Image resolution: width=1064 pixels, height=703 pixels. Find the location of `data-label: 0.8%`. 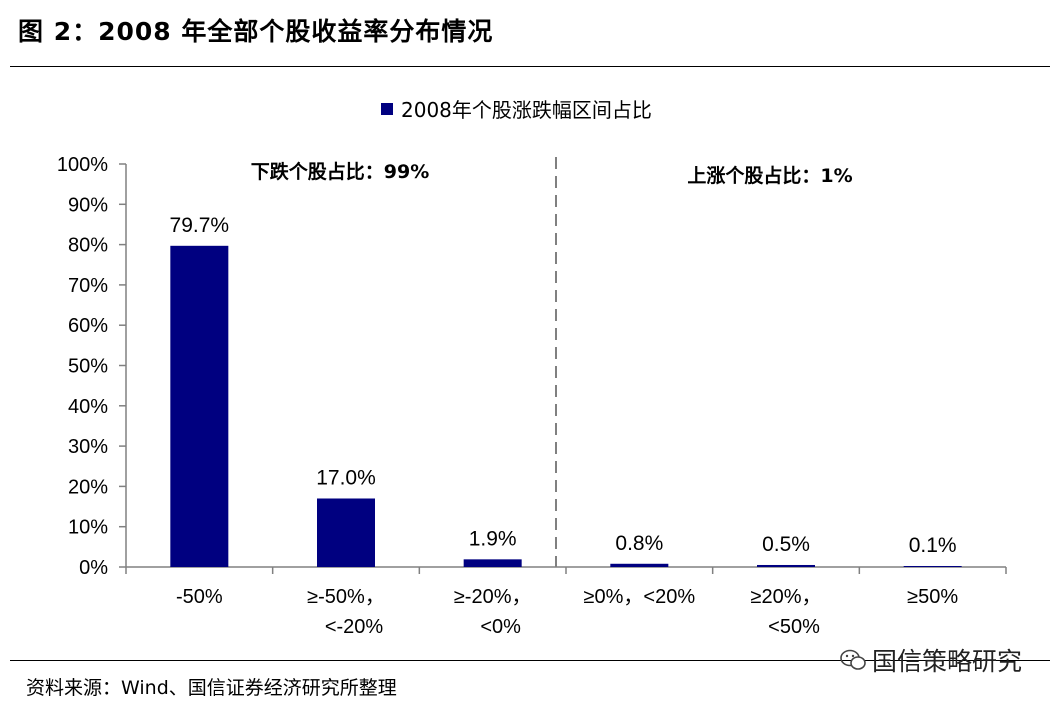

data-label: 0.8% is located at coordinates (639, 543).